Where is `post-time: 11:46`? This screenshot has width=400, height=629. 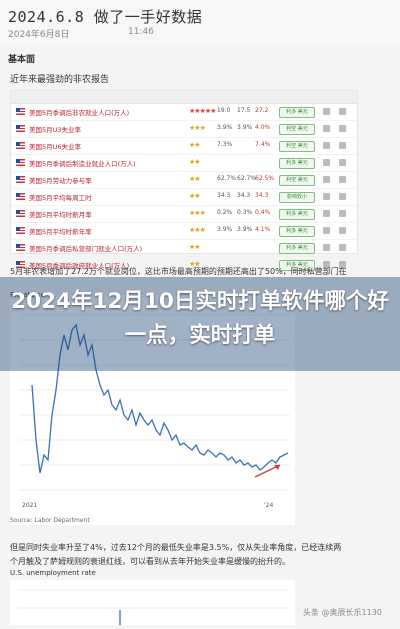 post-time: 11:46 is located at coordinates (141, 32).